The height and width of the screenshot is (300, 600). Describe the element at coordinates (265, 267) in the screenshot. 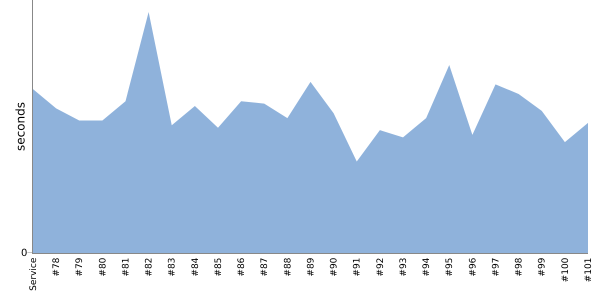

I see `x-tick-label: #87` at that location.